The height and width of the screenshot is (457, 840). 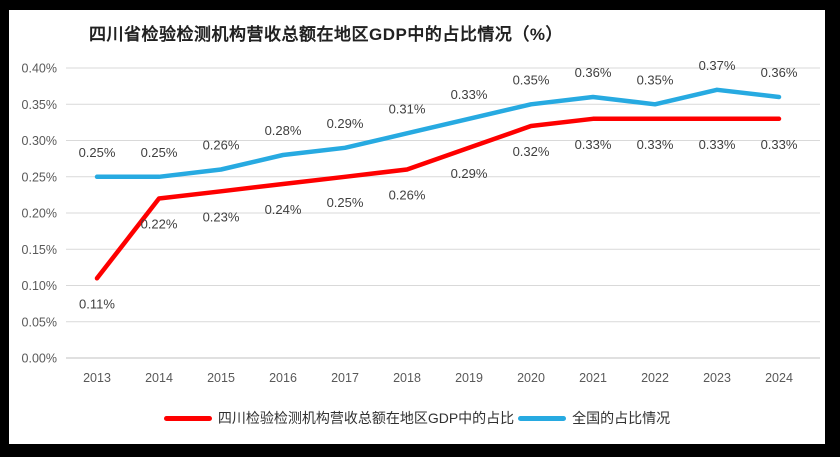 What do you see at coordinates (187, 418) in the screenshot?
I see `legend-line-swatch-sichuan` at bounding box center [187, 418].